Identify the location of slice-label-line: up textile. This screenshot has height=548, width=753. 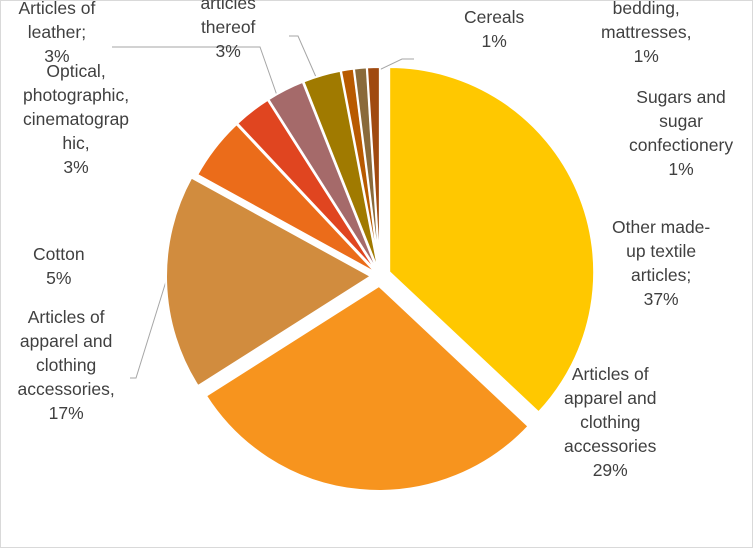
(661, 251).